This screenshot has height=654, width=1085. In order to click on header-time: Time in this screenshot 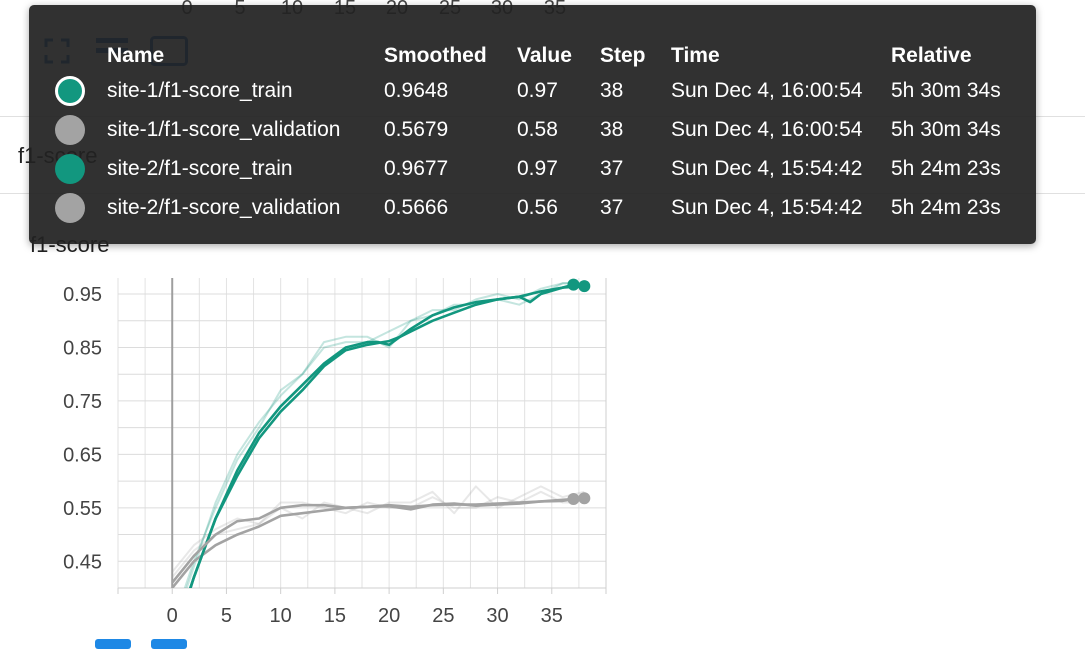, I will do `click(695, 55)`.